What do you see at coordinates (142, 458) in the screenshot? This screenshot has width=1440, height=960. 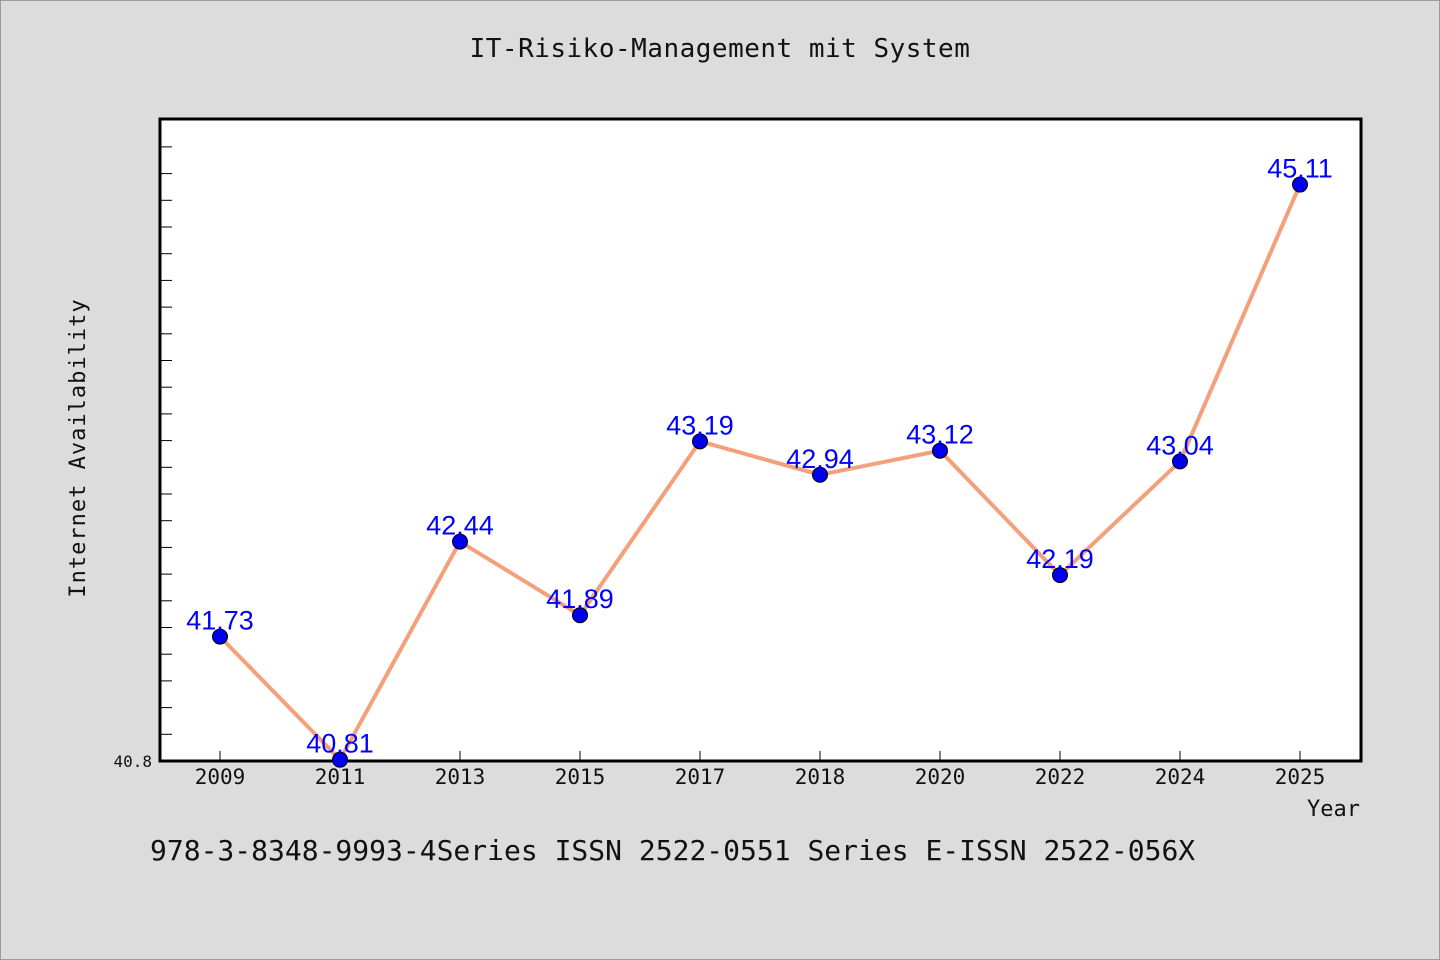 I see `y-minor-ticks: 40.8` at bounding box center [142, 458].